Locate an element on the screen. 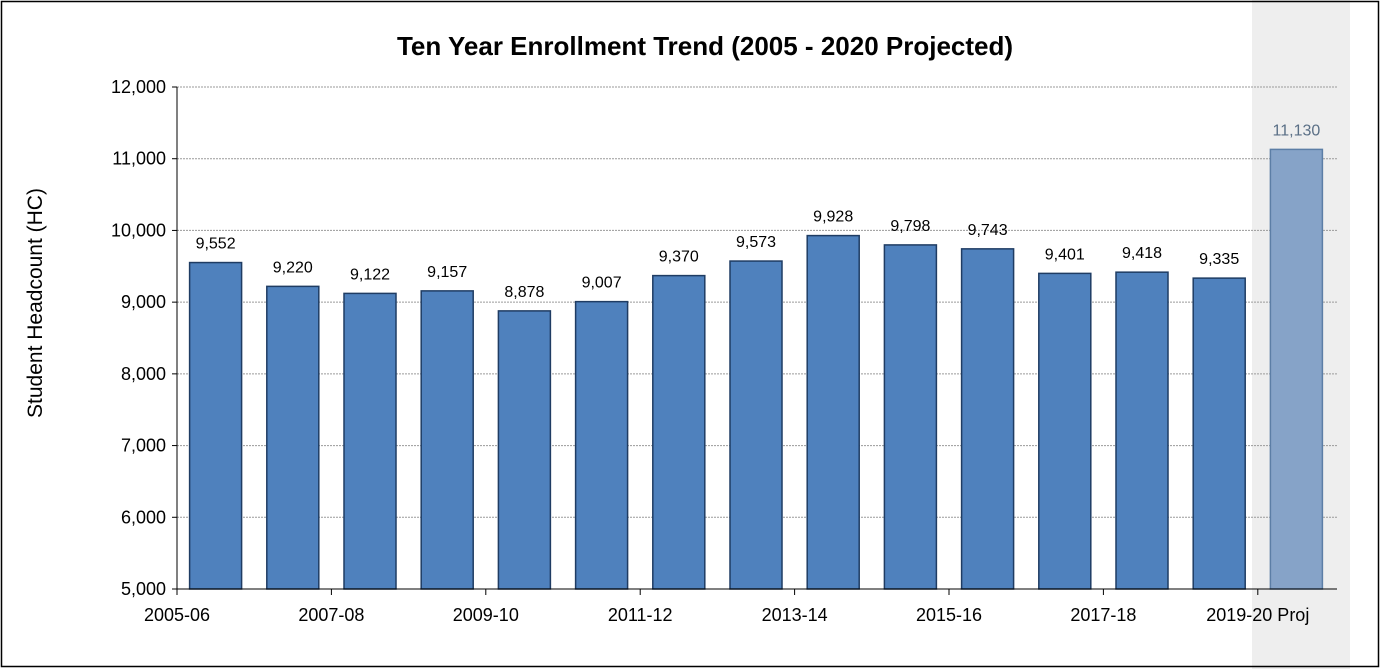 The width and height of the screenshot is (1381, 669). data-label: 8,878 is located at coordinates (524, 292).